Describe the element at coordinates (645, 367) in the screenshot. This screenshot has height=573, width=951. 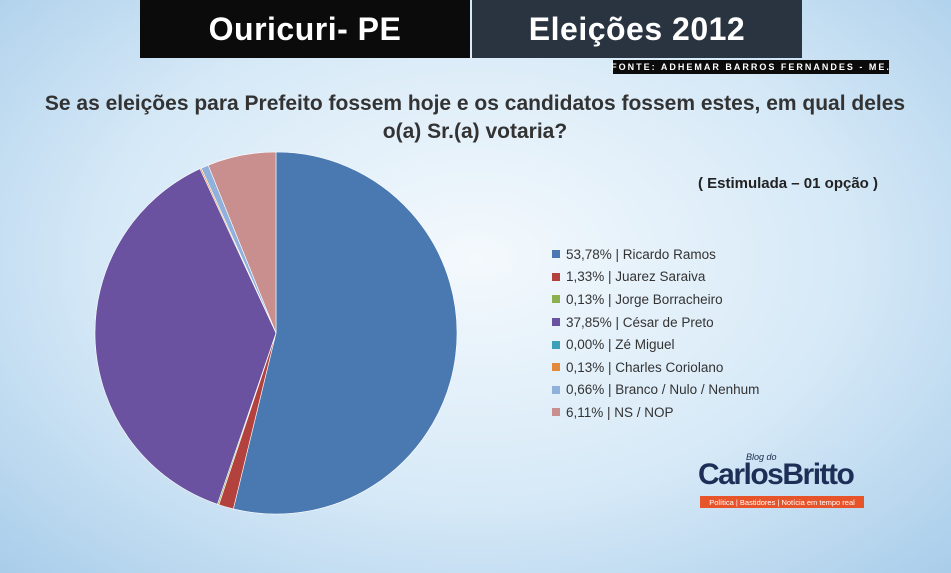
I see `legend-label-5: 0,13% | Charles Coriolano` at that location.